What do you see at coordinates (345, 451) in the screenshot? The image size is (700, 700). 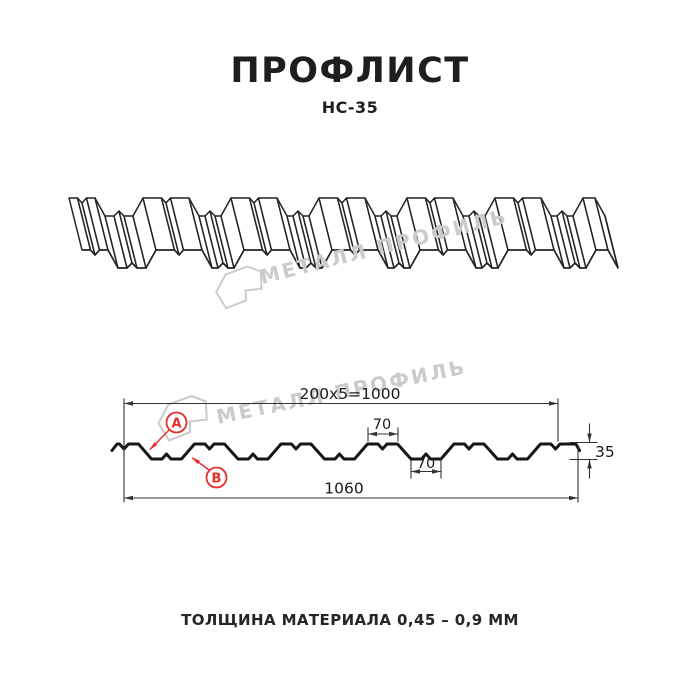 I see `profile-outline` at bounding box center [345, 451].